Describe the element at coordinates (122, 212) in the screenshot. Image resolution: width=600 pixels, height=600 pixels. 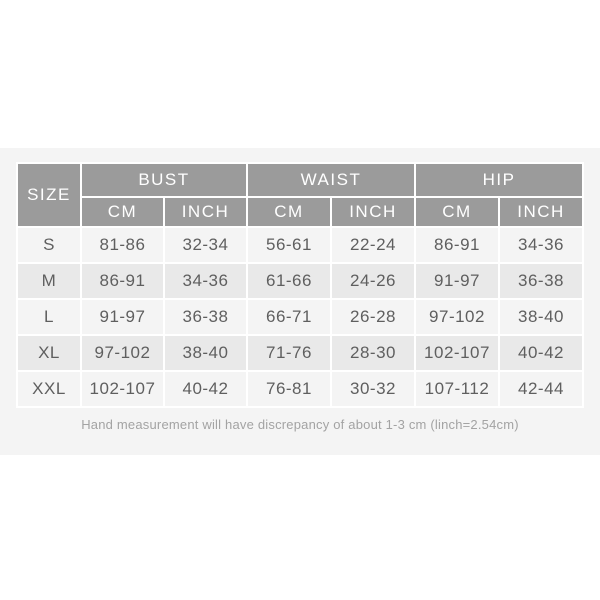
I see `subheader-bust-cm: CM` at that location.